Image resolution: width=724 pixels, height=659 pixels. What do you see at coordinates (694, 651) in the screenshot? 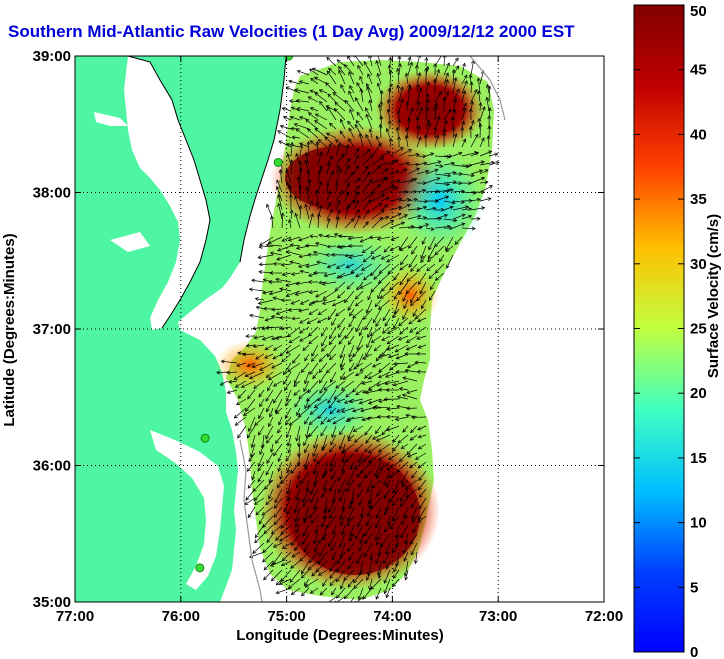
I see `colorbar-tick-label: 0` at bounding box center [694, 651].